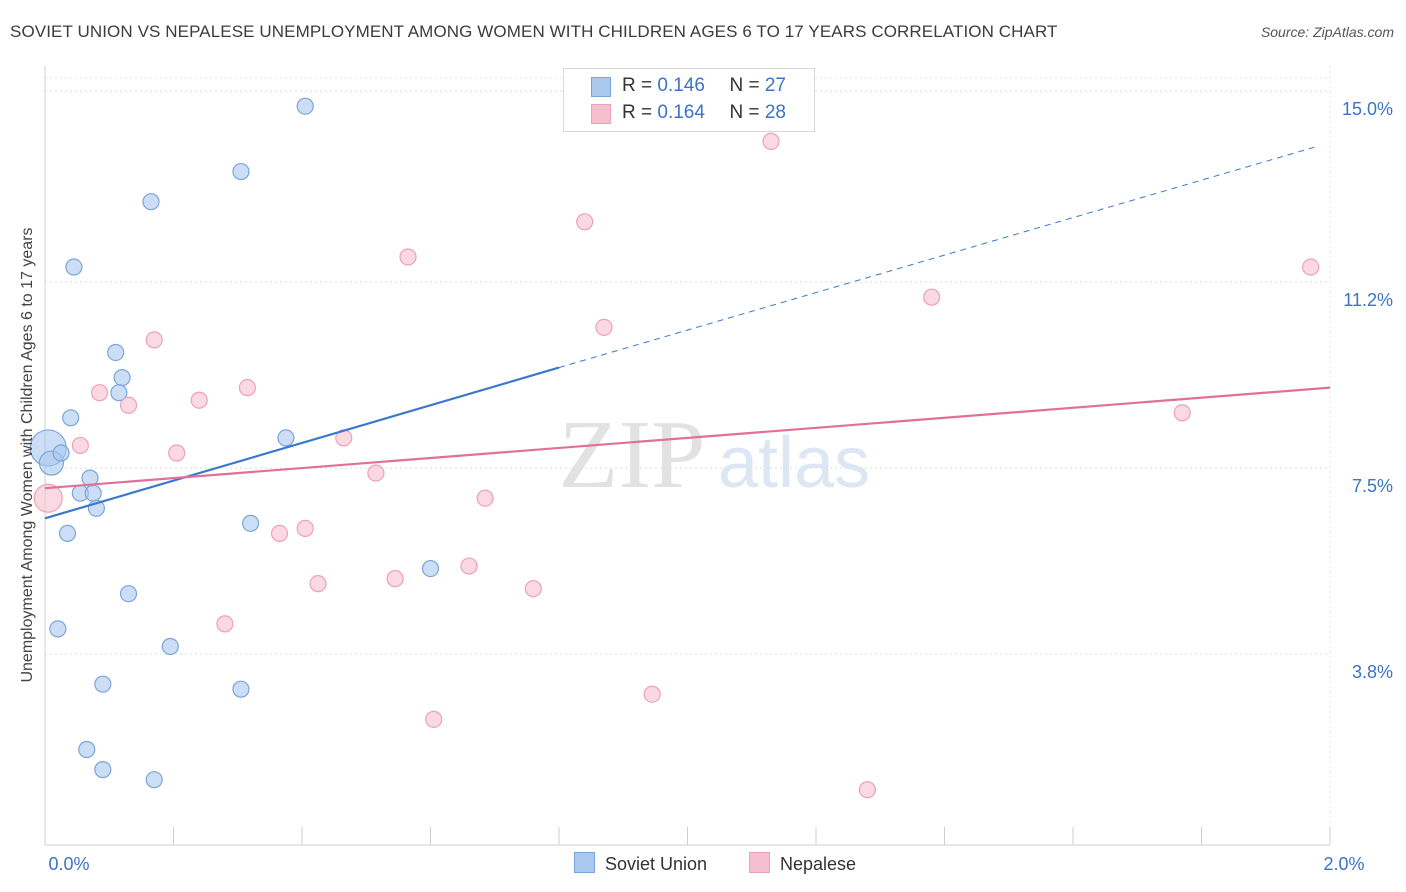 This screenshot has height=892, width=1406. I want to click on legend-r-value-nepalese: 0.164, so click(681, 112).